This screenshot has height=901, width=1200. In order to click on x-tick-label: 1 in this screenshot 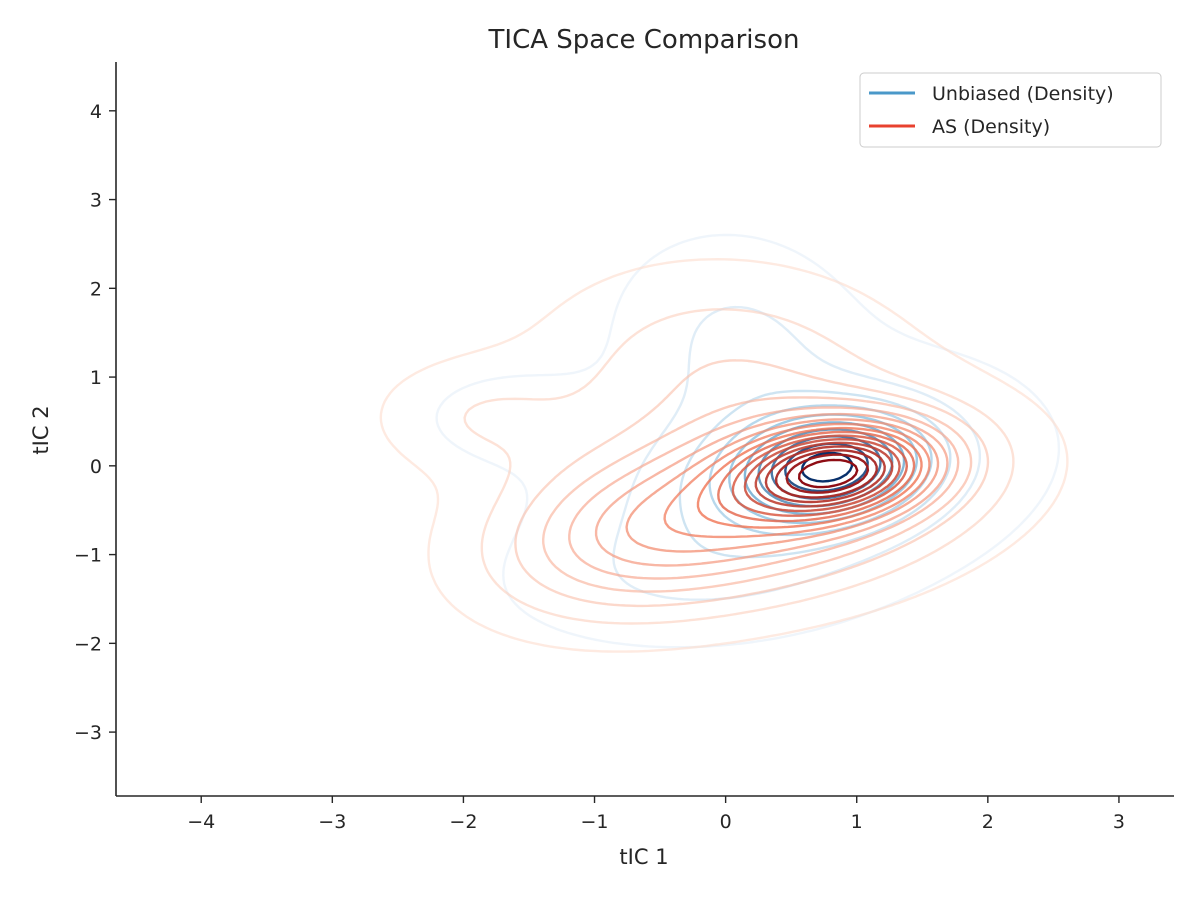, I will do `click(857, 822)`.